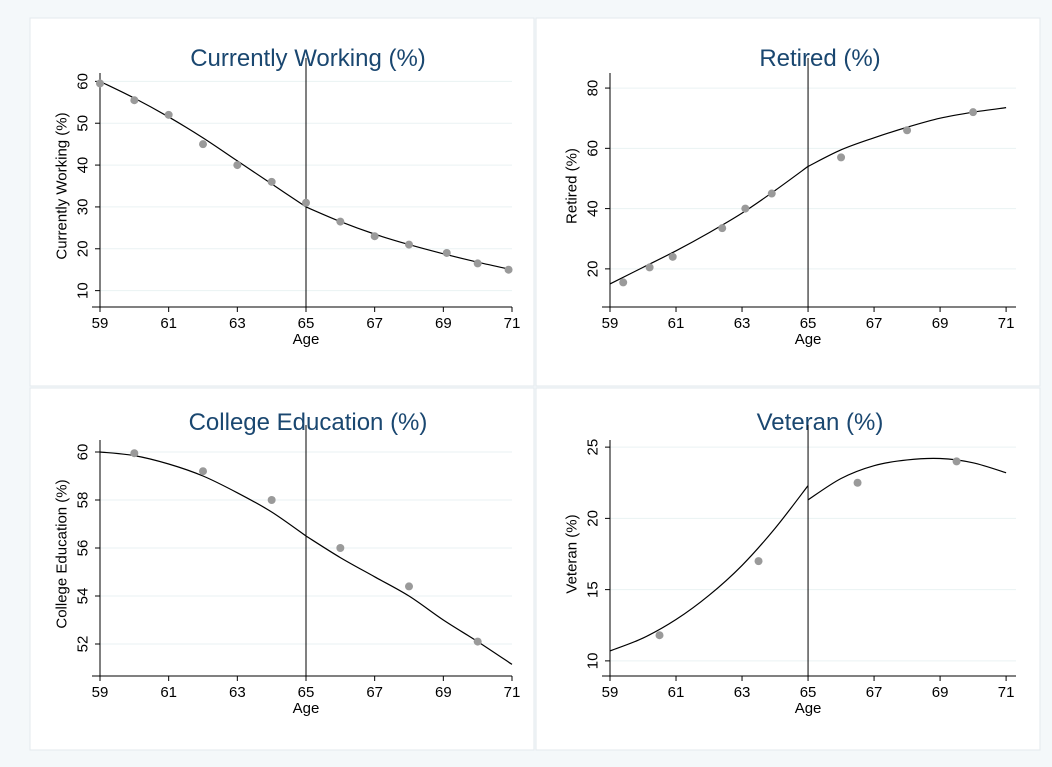 This screenshot has width=1052, height=767. Describe the element at coordinates (819, 58) in the screenshot. I see `panel-title: Retired (%)` at that location.